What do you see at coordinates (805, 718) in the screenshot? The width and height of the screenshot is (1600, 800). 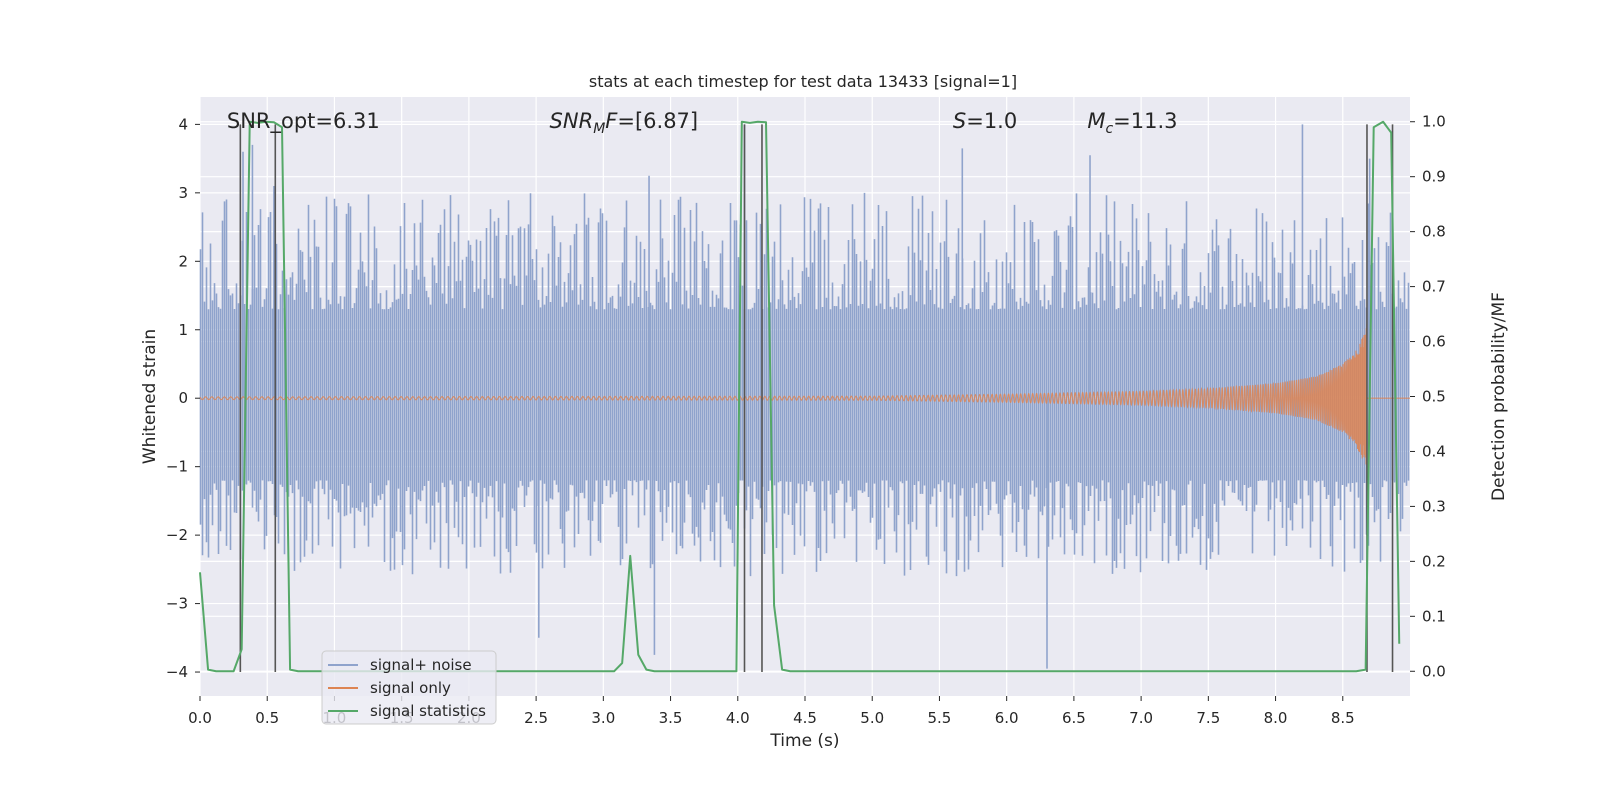 I see `x-tick-label: 4.5` at bounding box center [805, 718].